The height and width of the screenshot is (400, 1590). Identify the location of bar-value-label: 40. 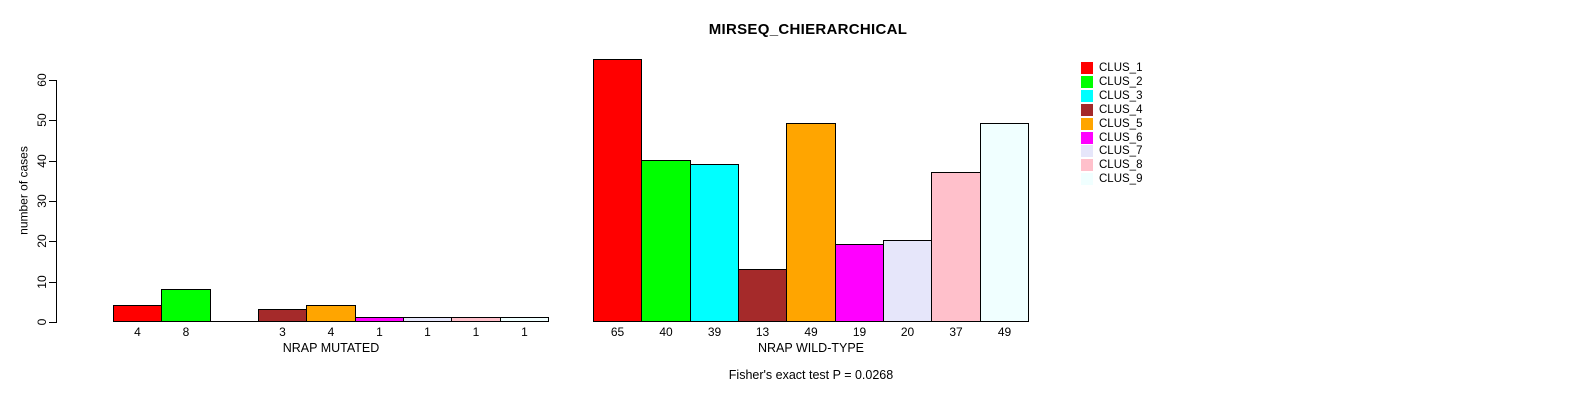
(666, 332).